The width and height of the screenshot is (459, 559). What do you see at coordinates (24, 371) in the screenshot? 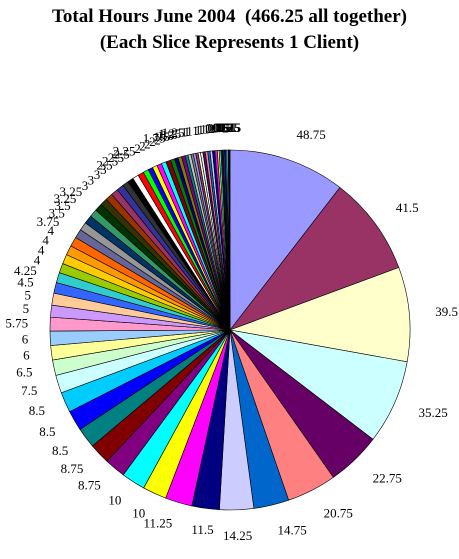
I see `slice-label: 6.5` at bounding box center [24, 371].